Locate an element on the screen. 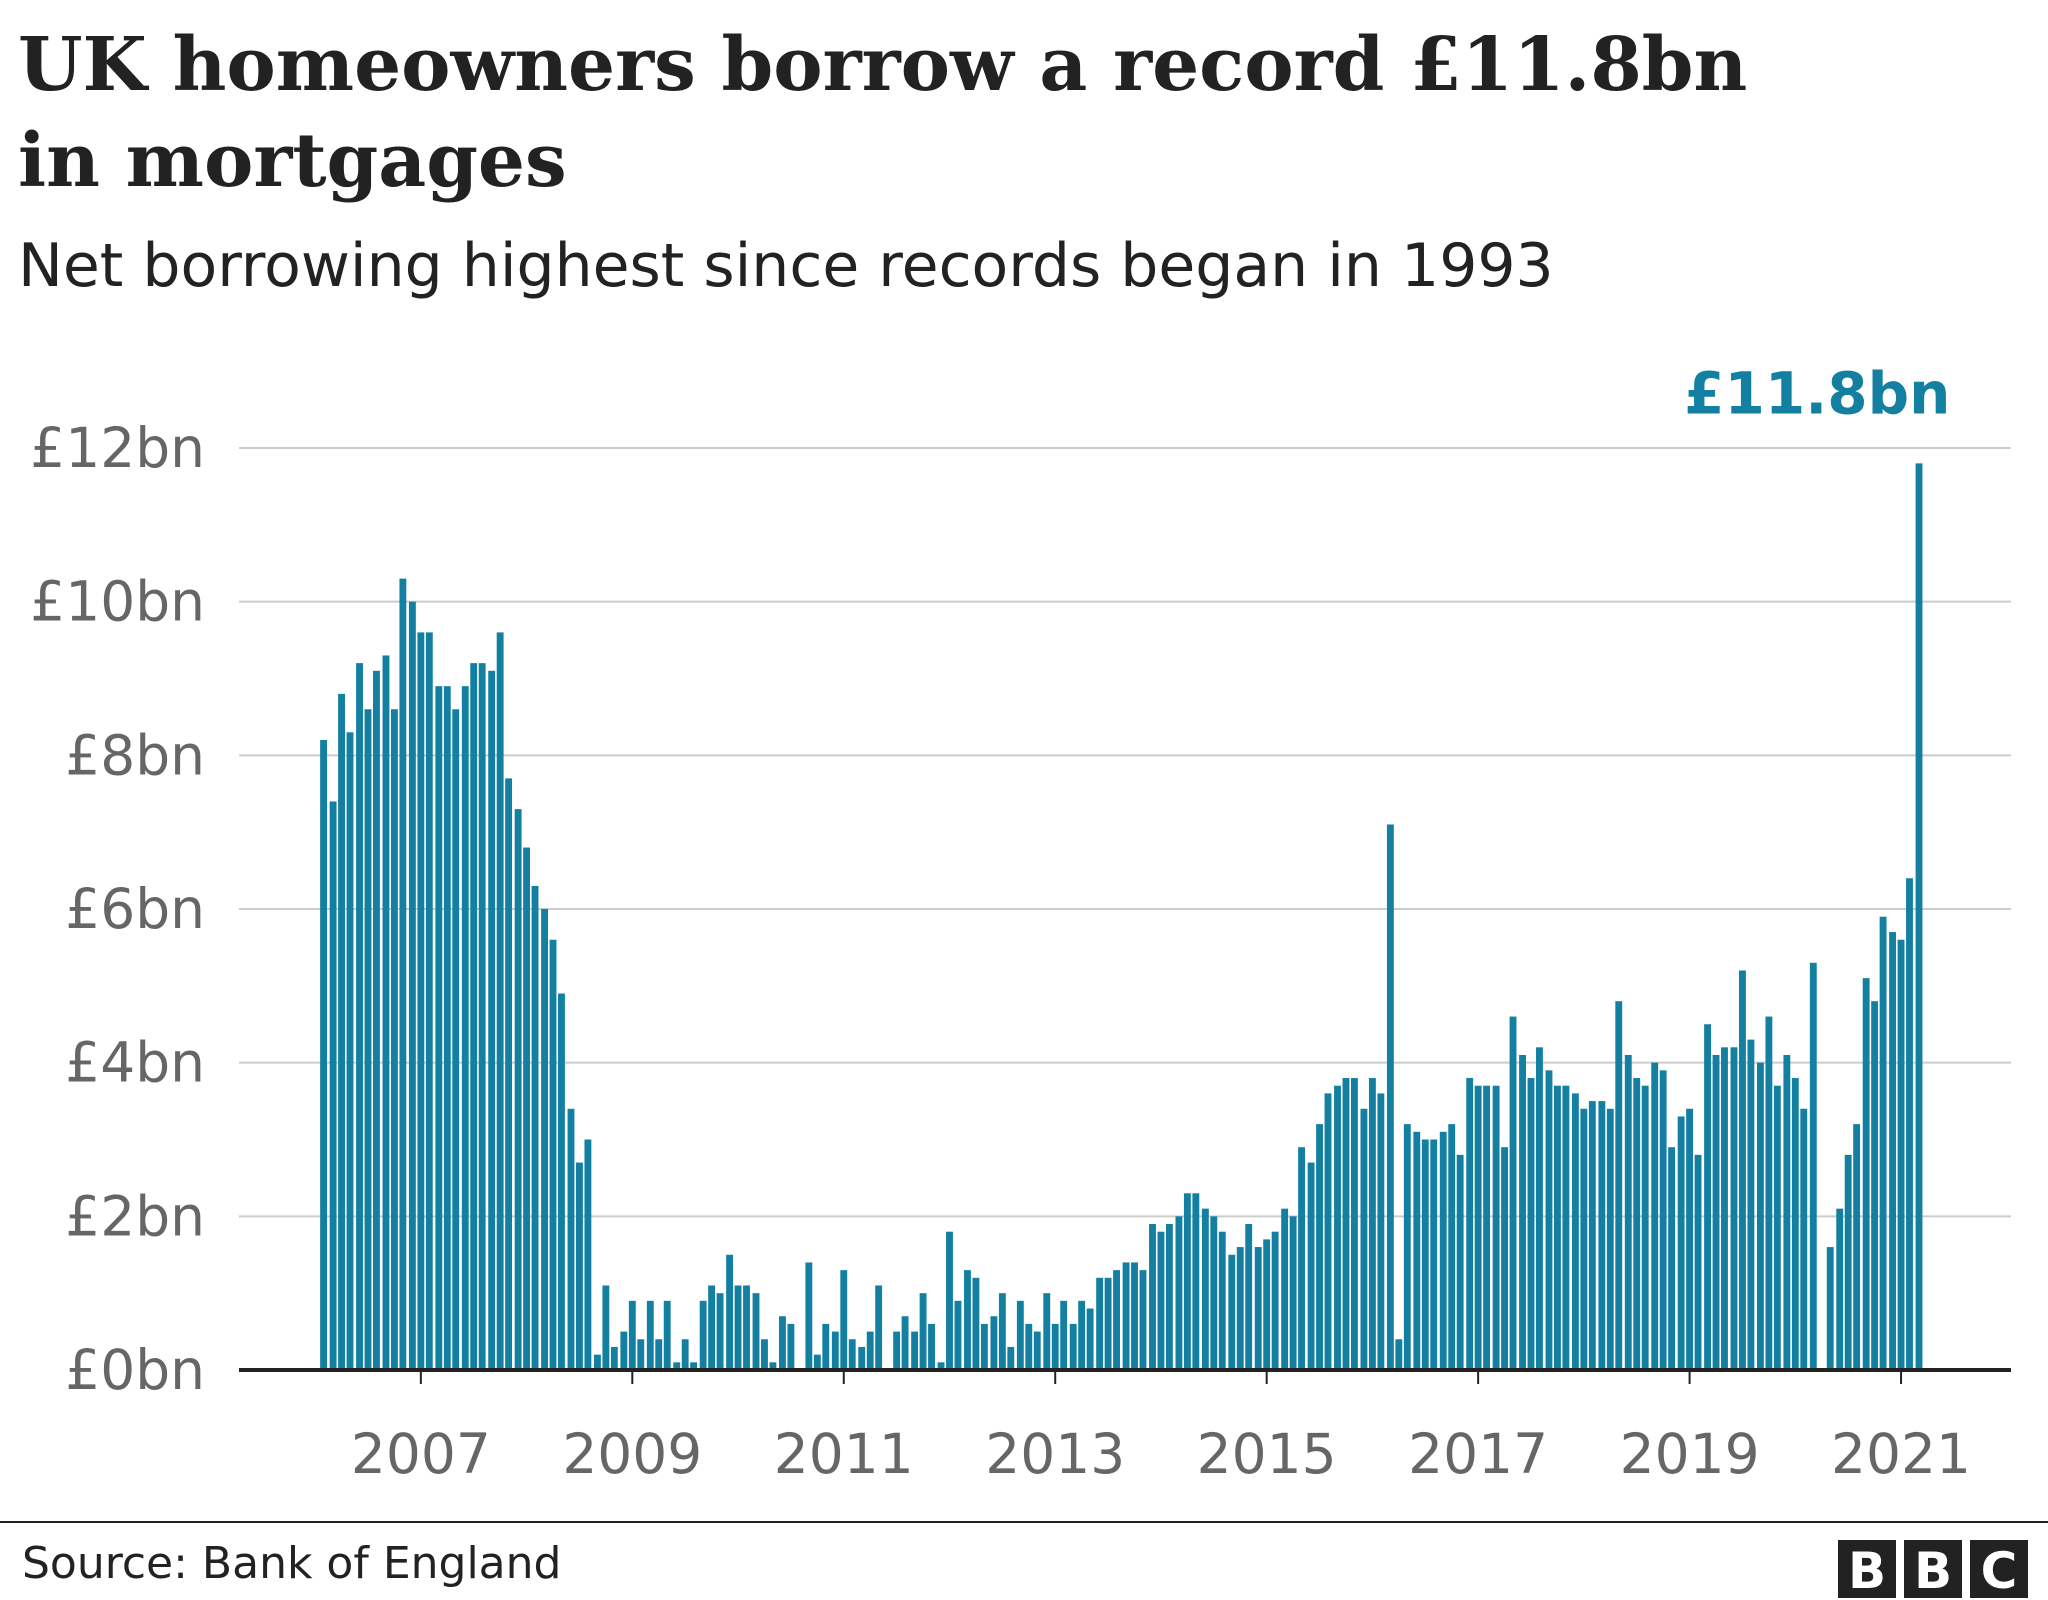 The image size is (2048, 1600). y-tick-label: £12bn is located at coordinates (117, 448).